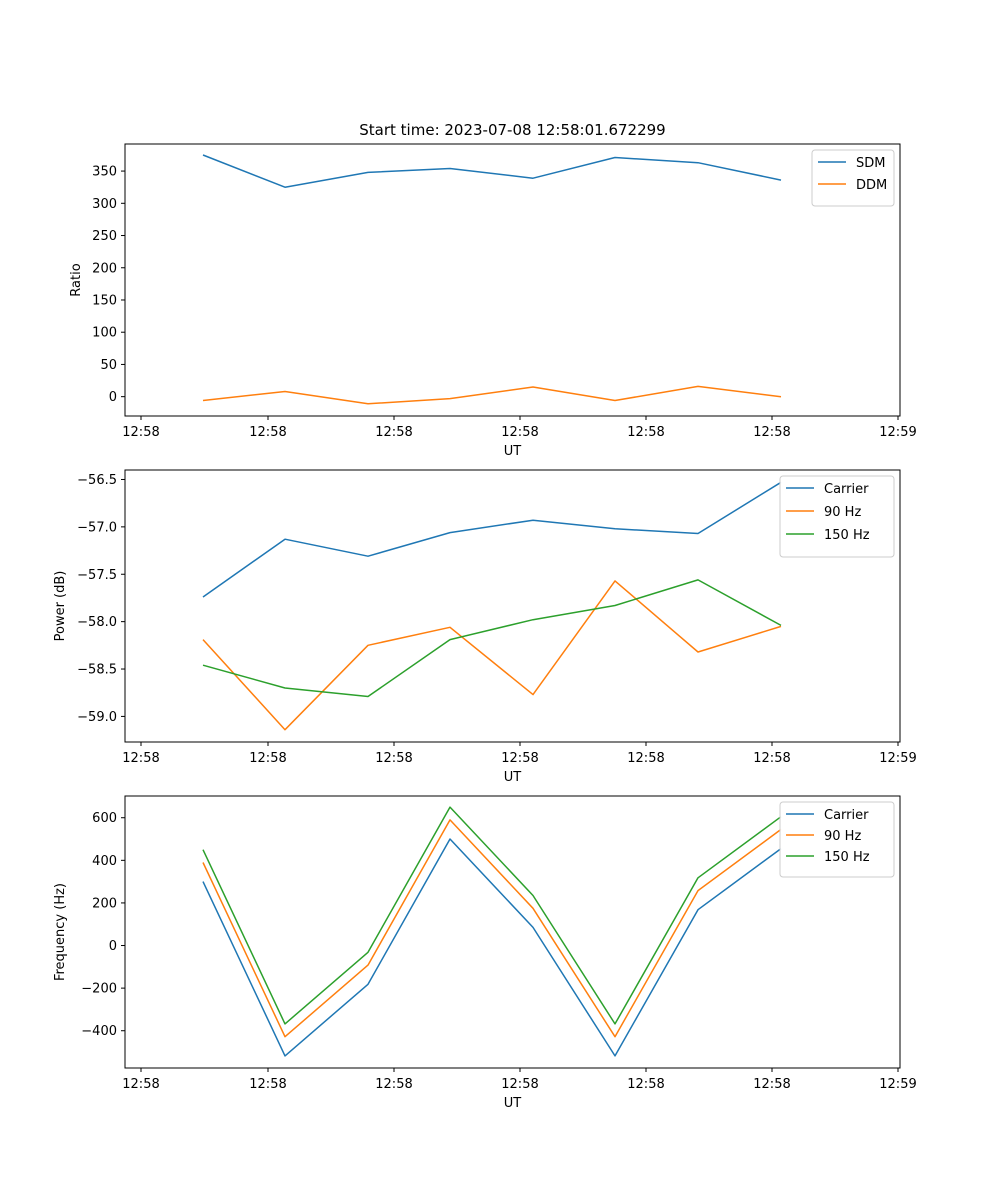 This screenshot has height=1200, width=1000. Describe the element at coordinates (97, 670) in the screenshot. I see `y-tick-label: −58.5` at that location.